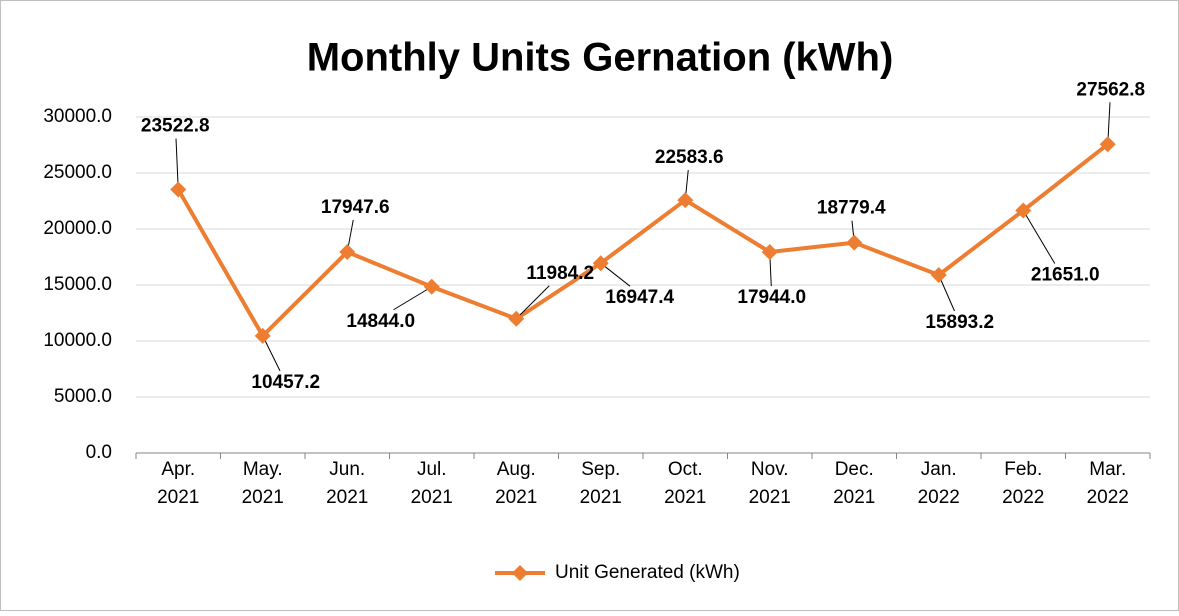  I want to click on y-tick-label: 5000.0, so click(83, 396).